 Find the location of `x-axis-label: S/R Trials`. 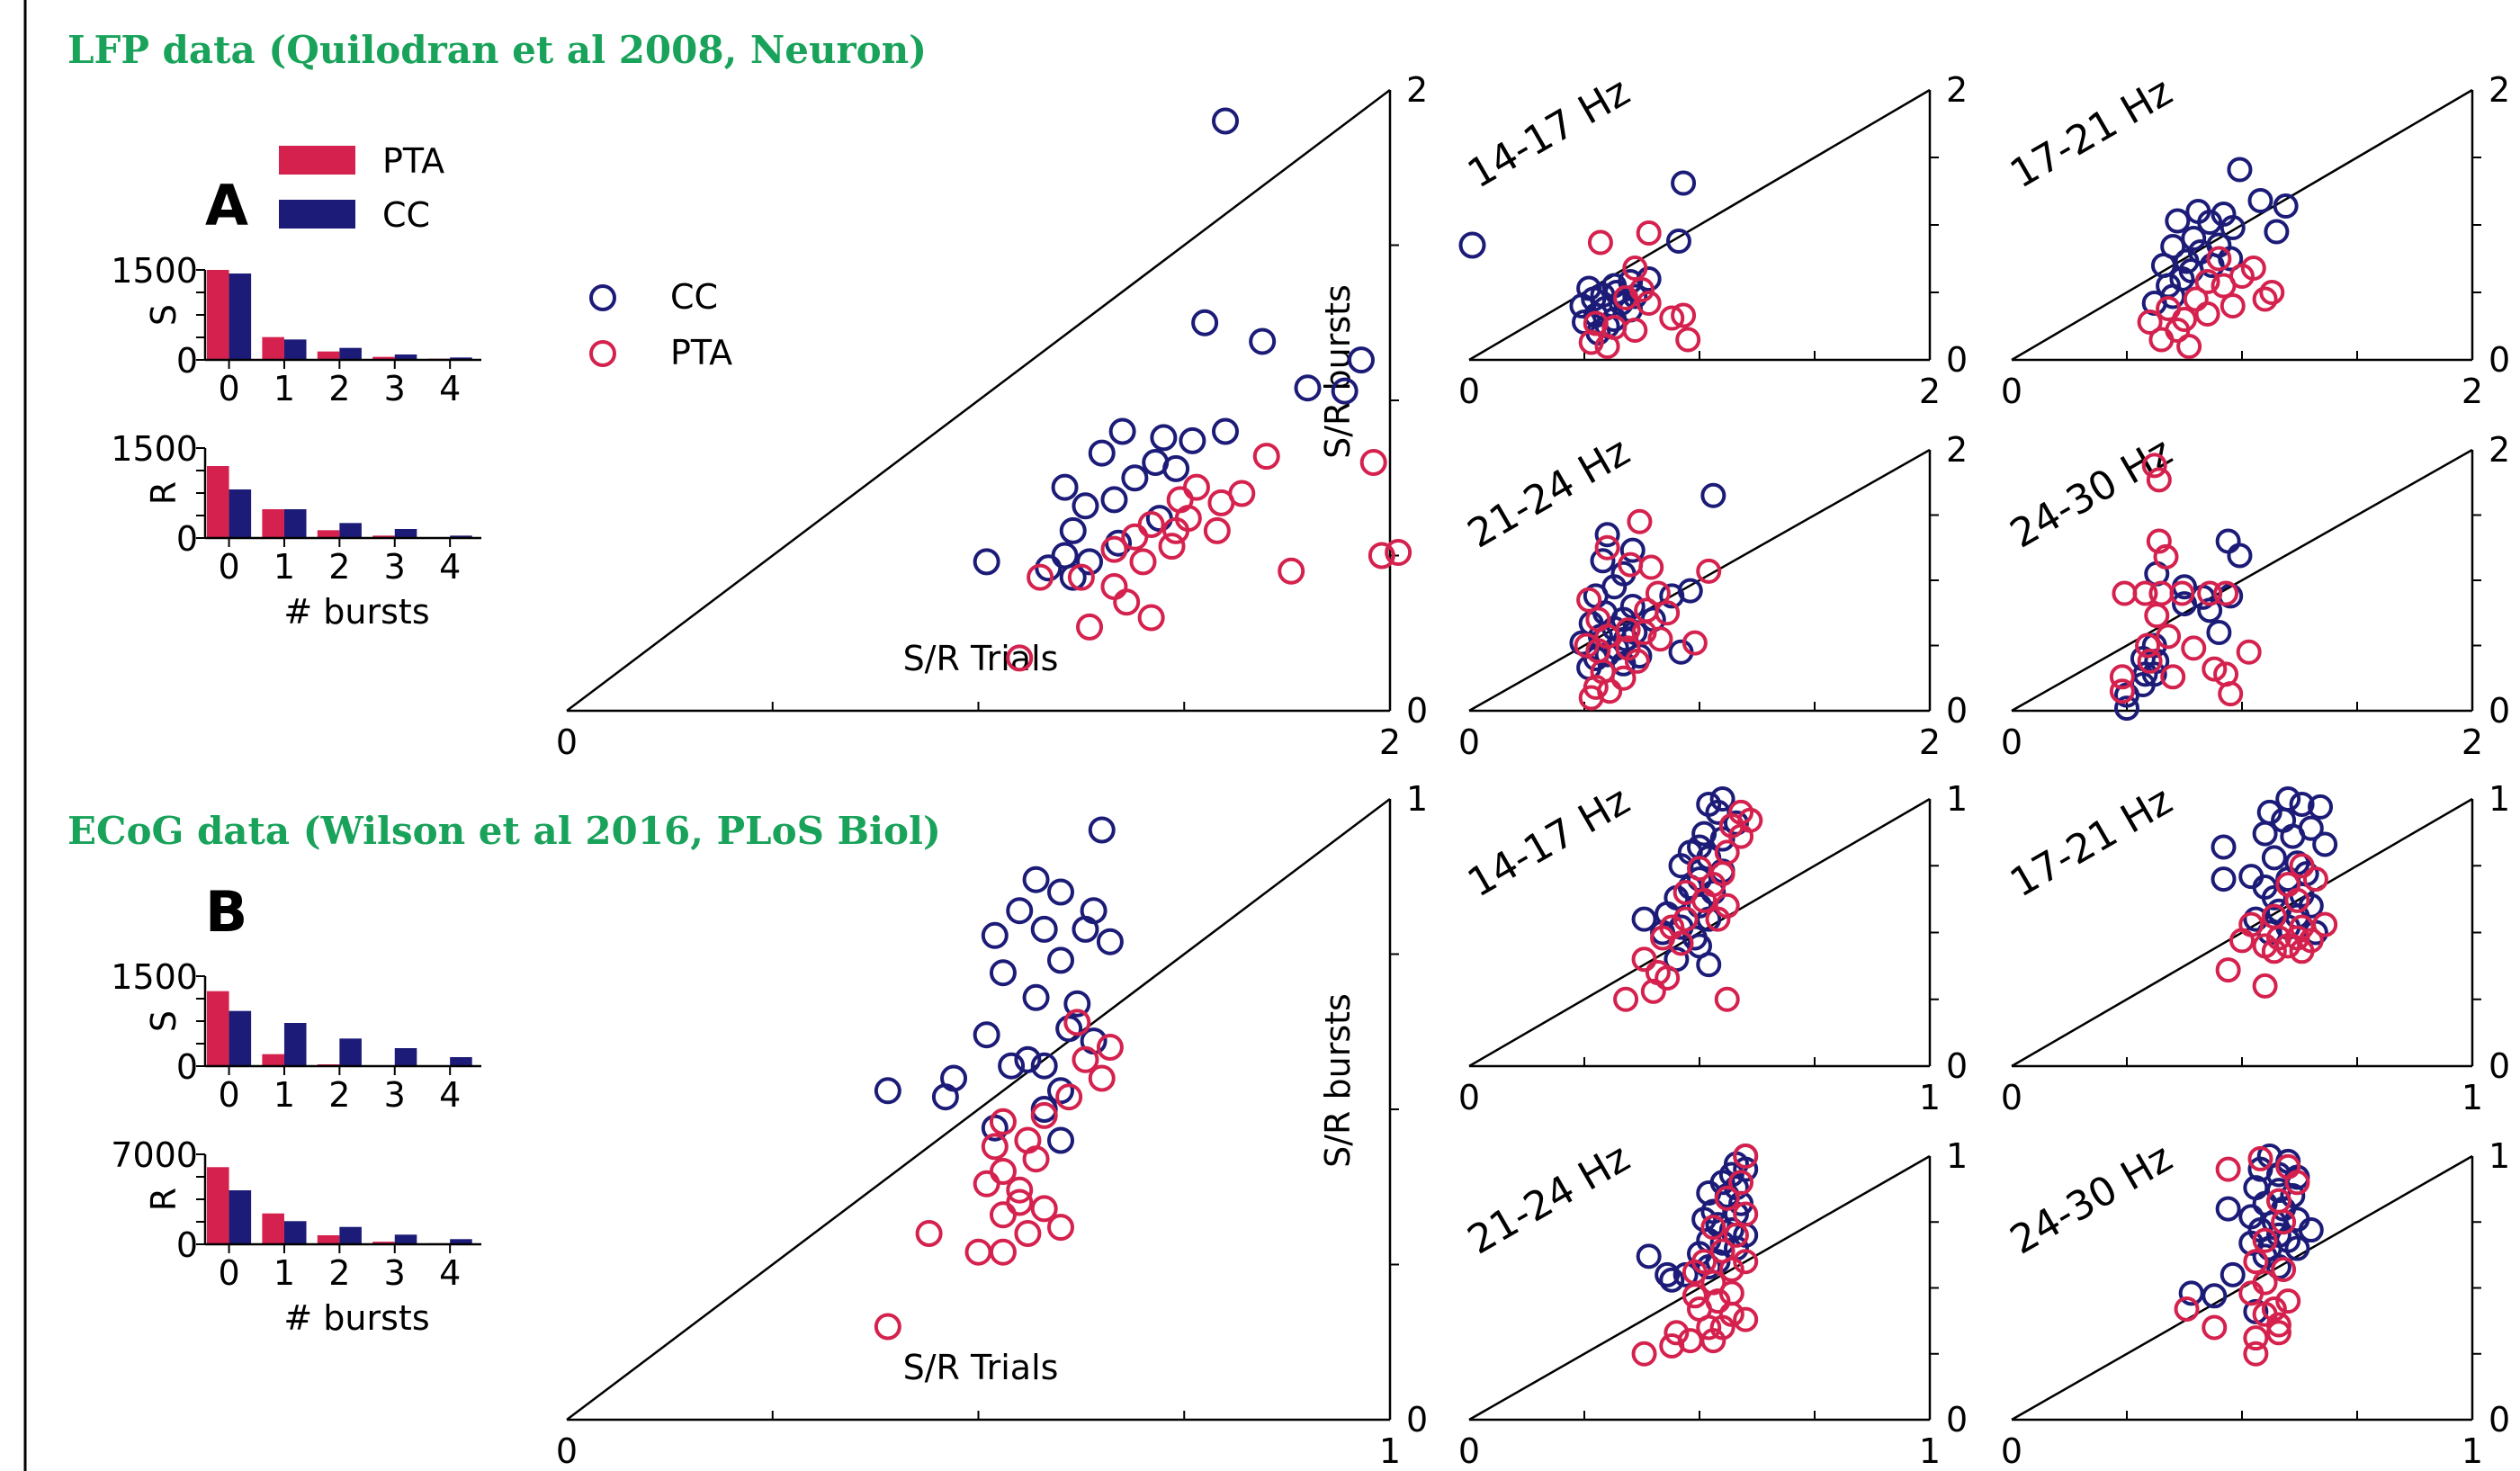

x-axis-label: S/R Trials is located at coordinates (981, 658).